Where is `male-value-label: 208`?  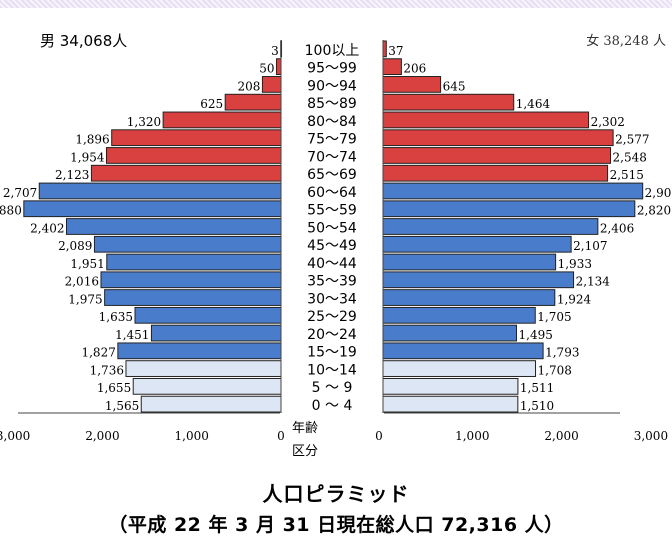
male-value-label: 208 is located at coordinates (249, 86).